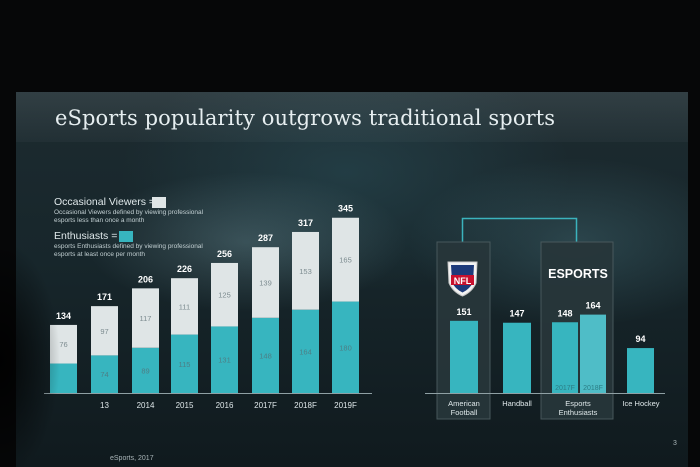  I want to click on data-label-occasional: 97, so click(104, 331).